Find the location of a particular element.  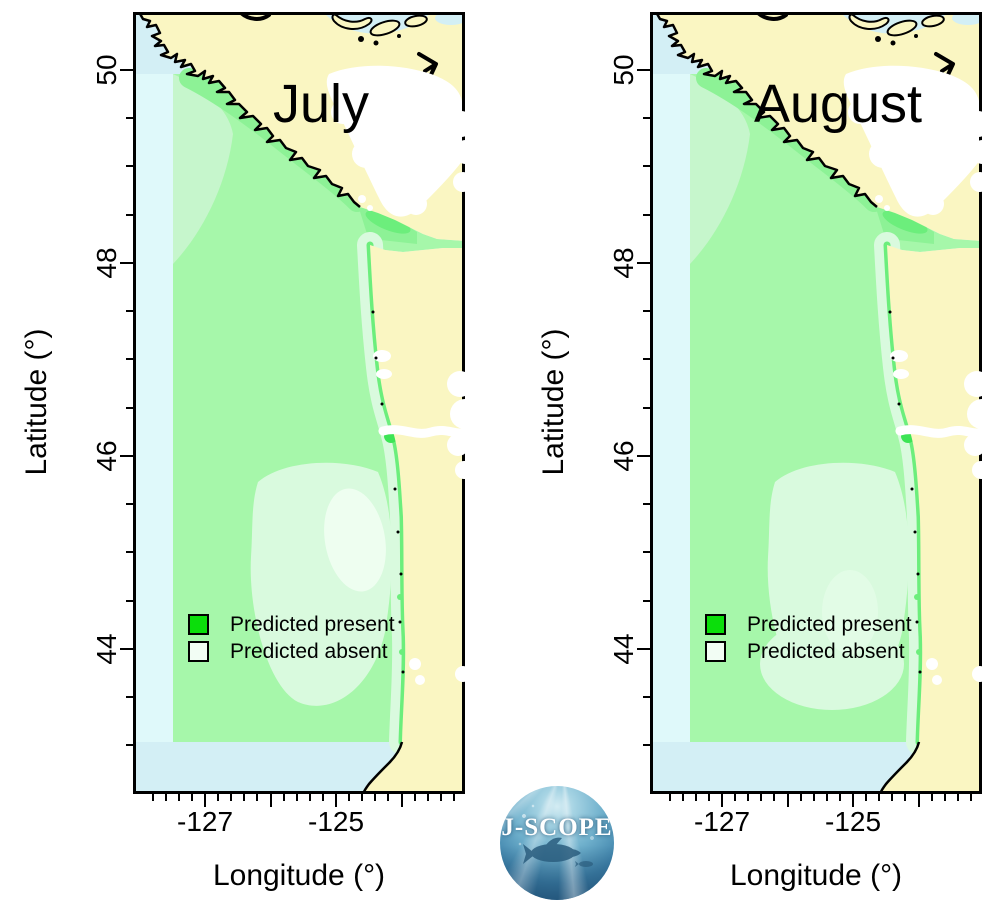

y-tick-label: 48 is located at coordinates (623, 263).